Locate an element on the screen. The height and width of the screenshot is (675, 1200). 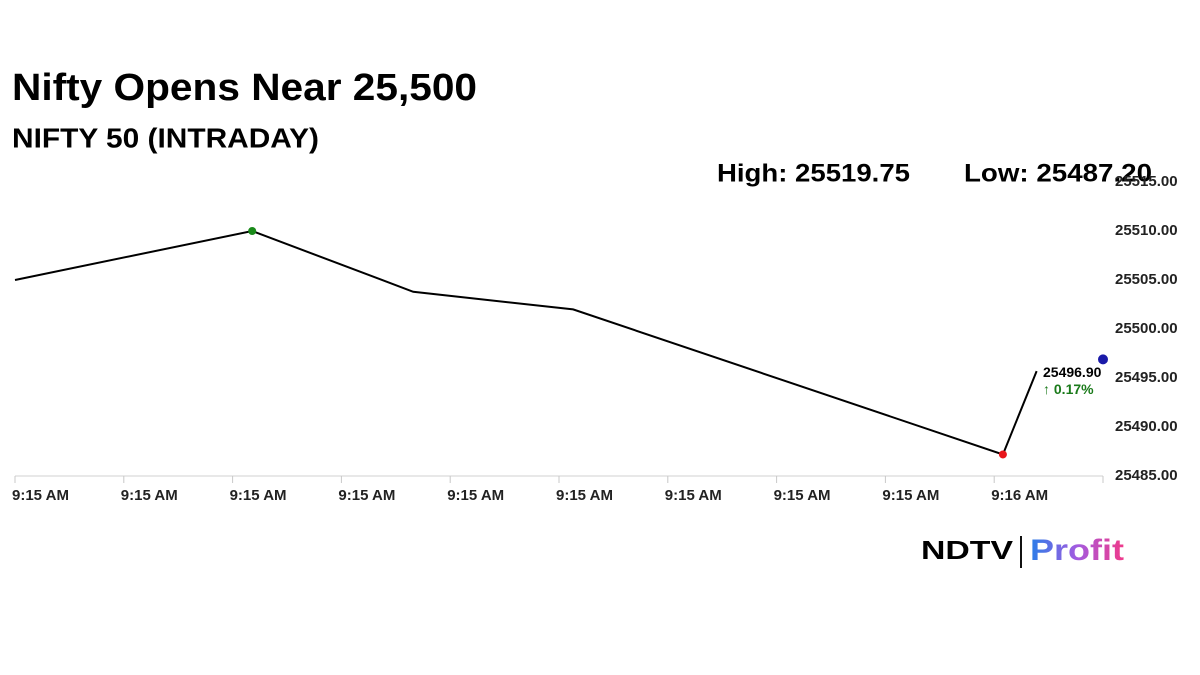
x-tick-label: 9:16 AM is located at coordinates (1019, 495).